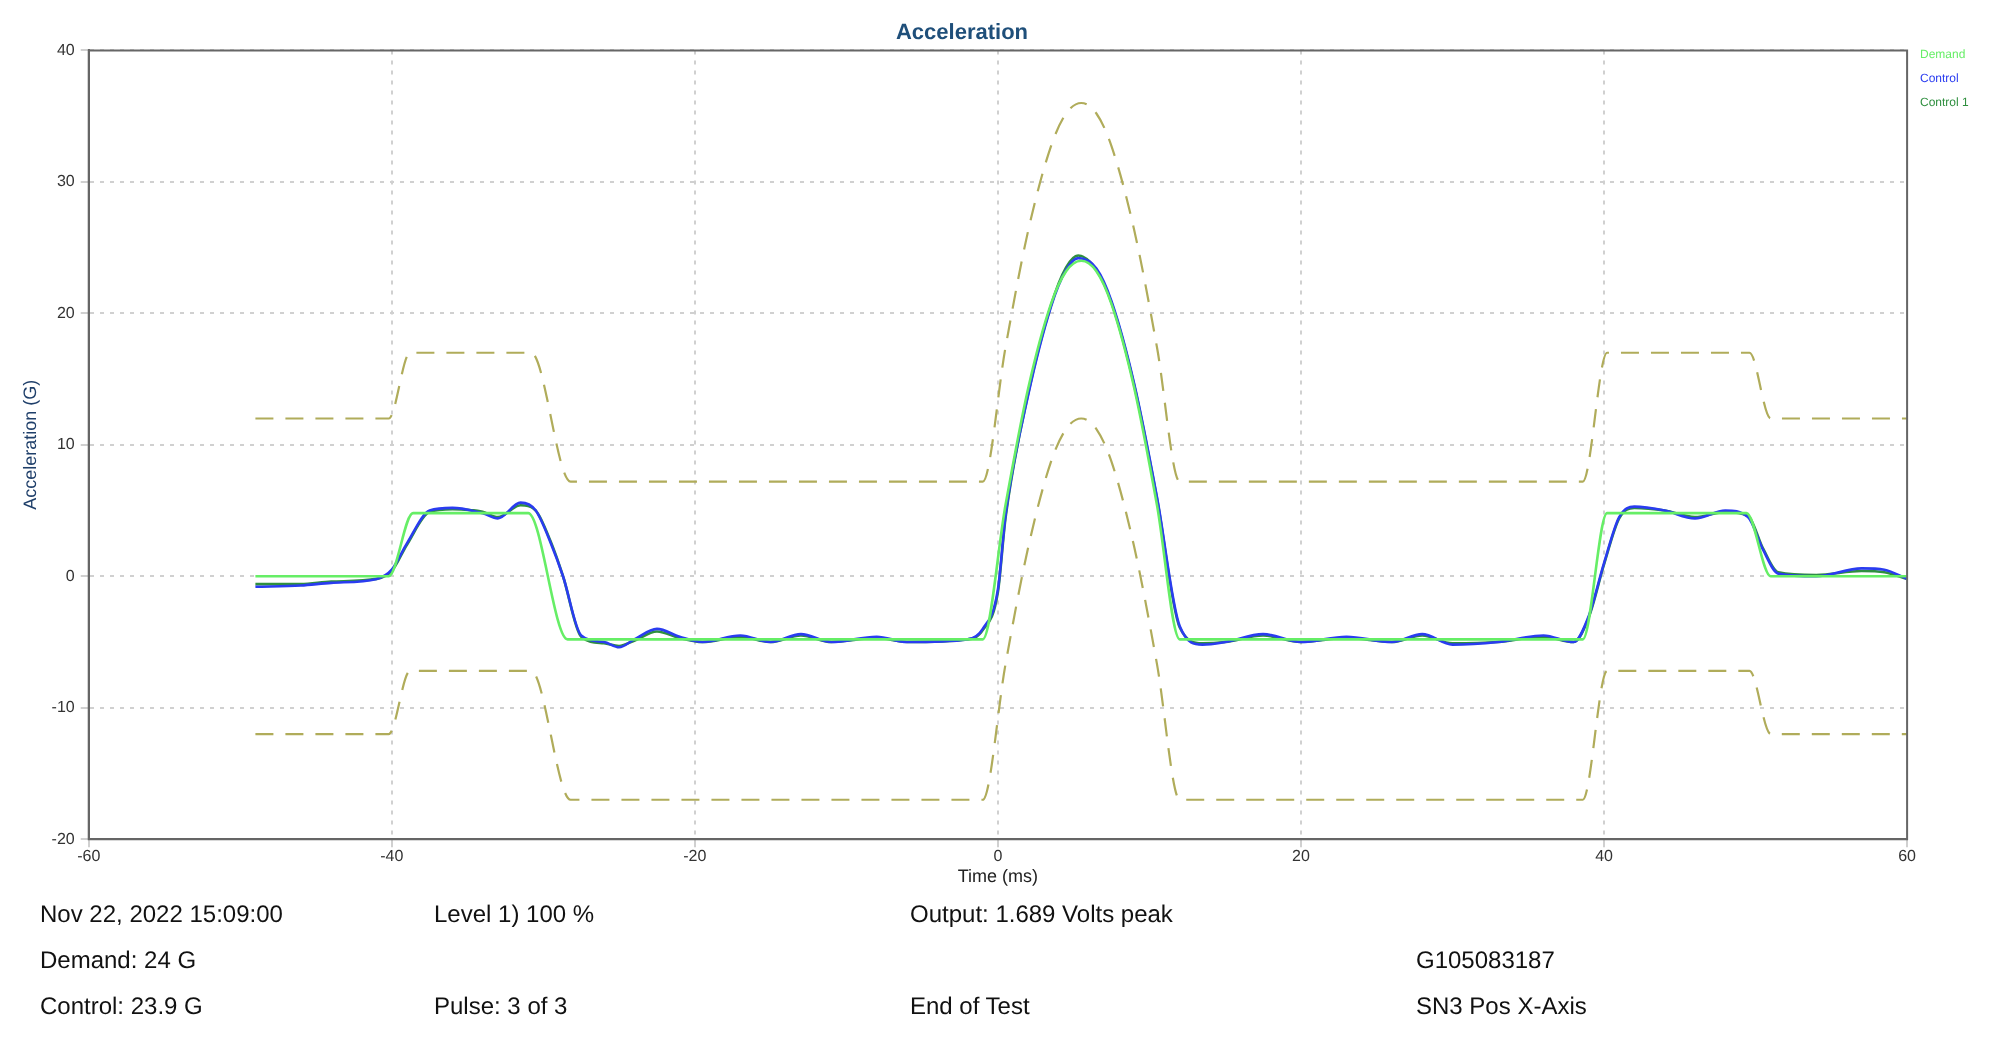 The image size is (1996, 1040). Describe the element at coordinates (1501, 1006) in the screenshot. I see `text: SN3 Pos X-Axis` at that location.